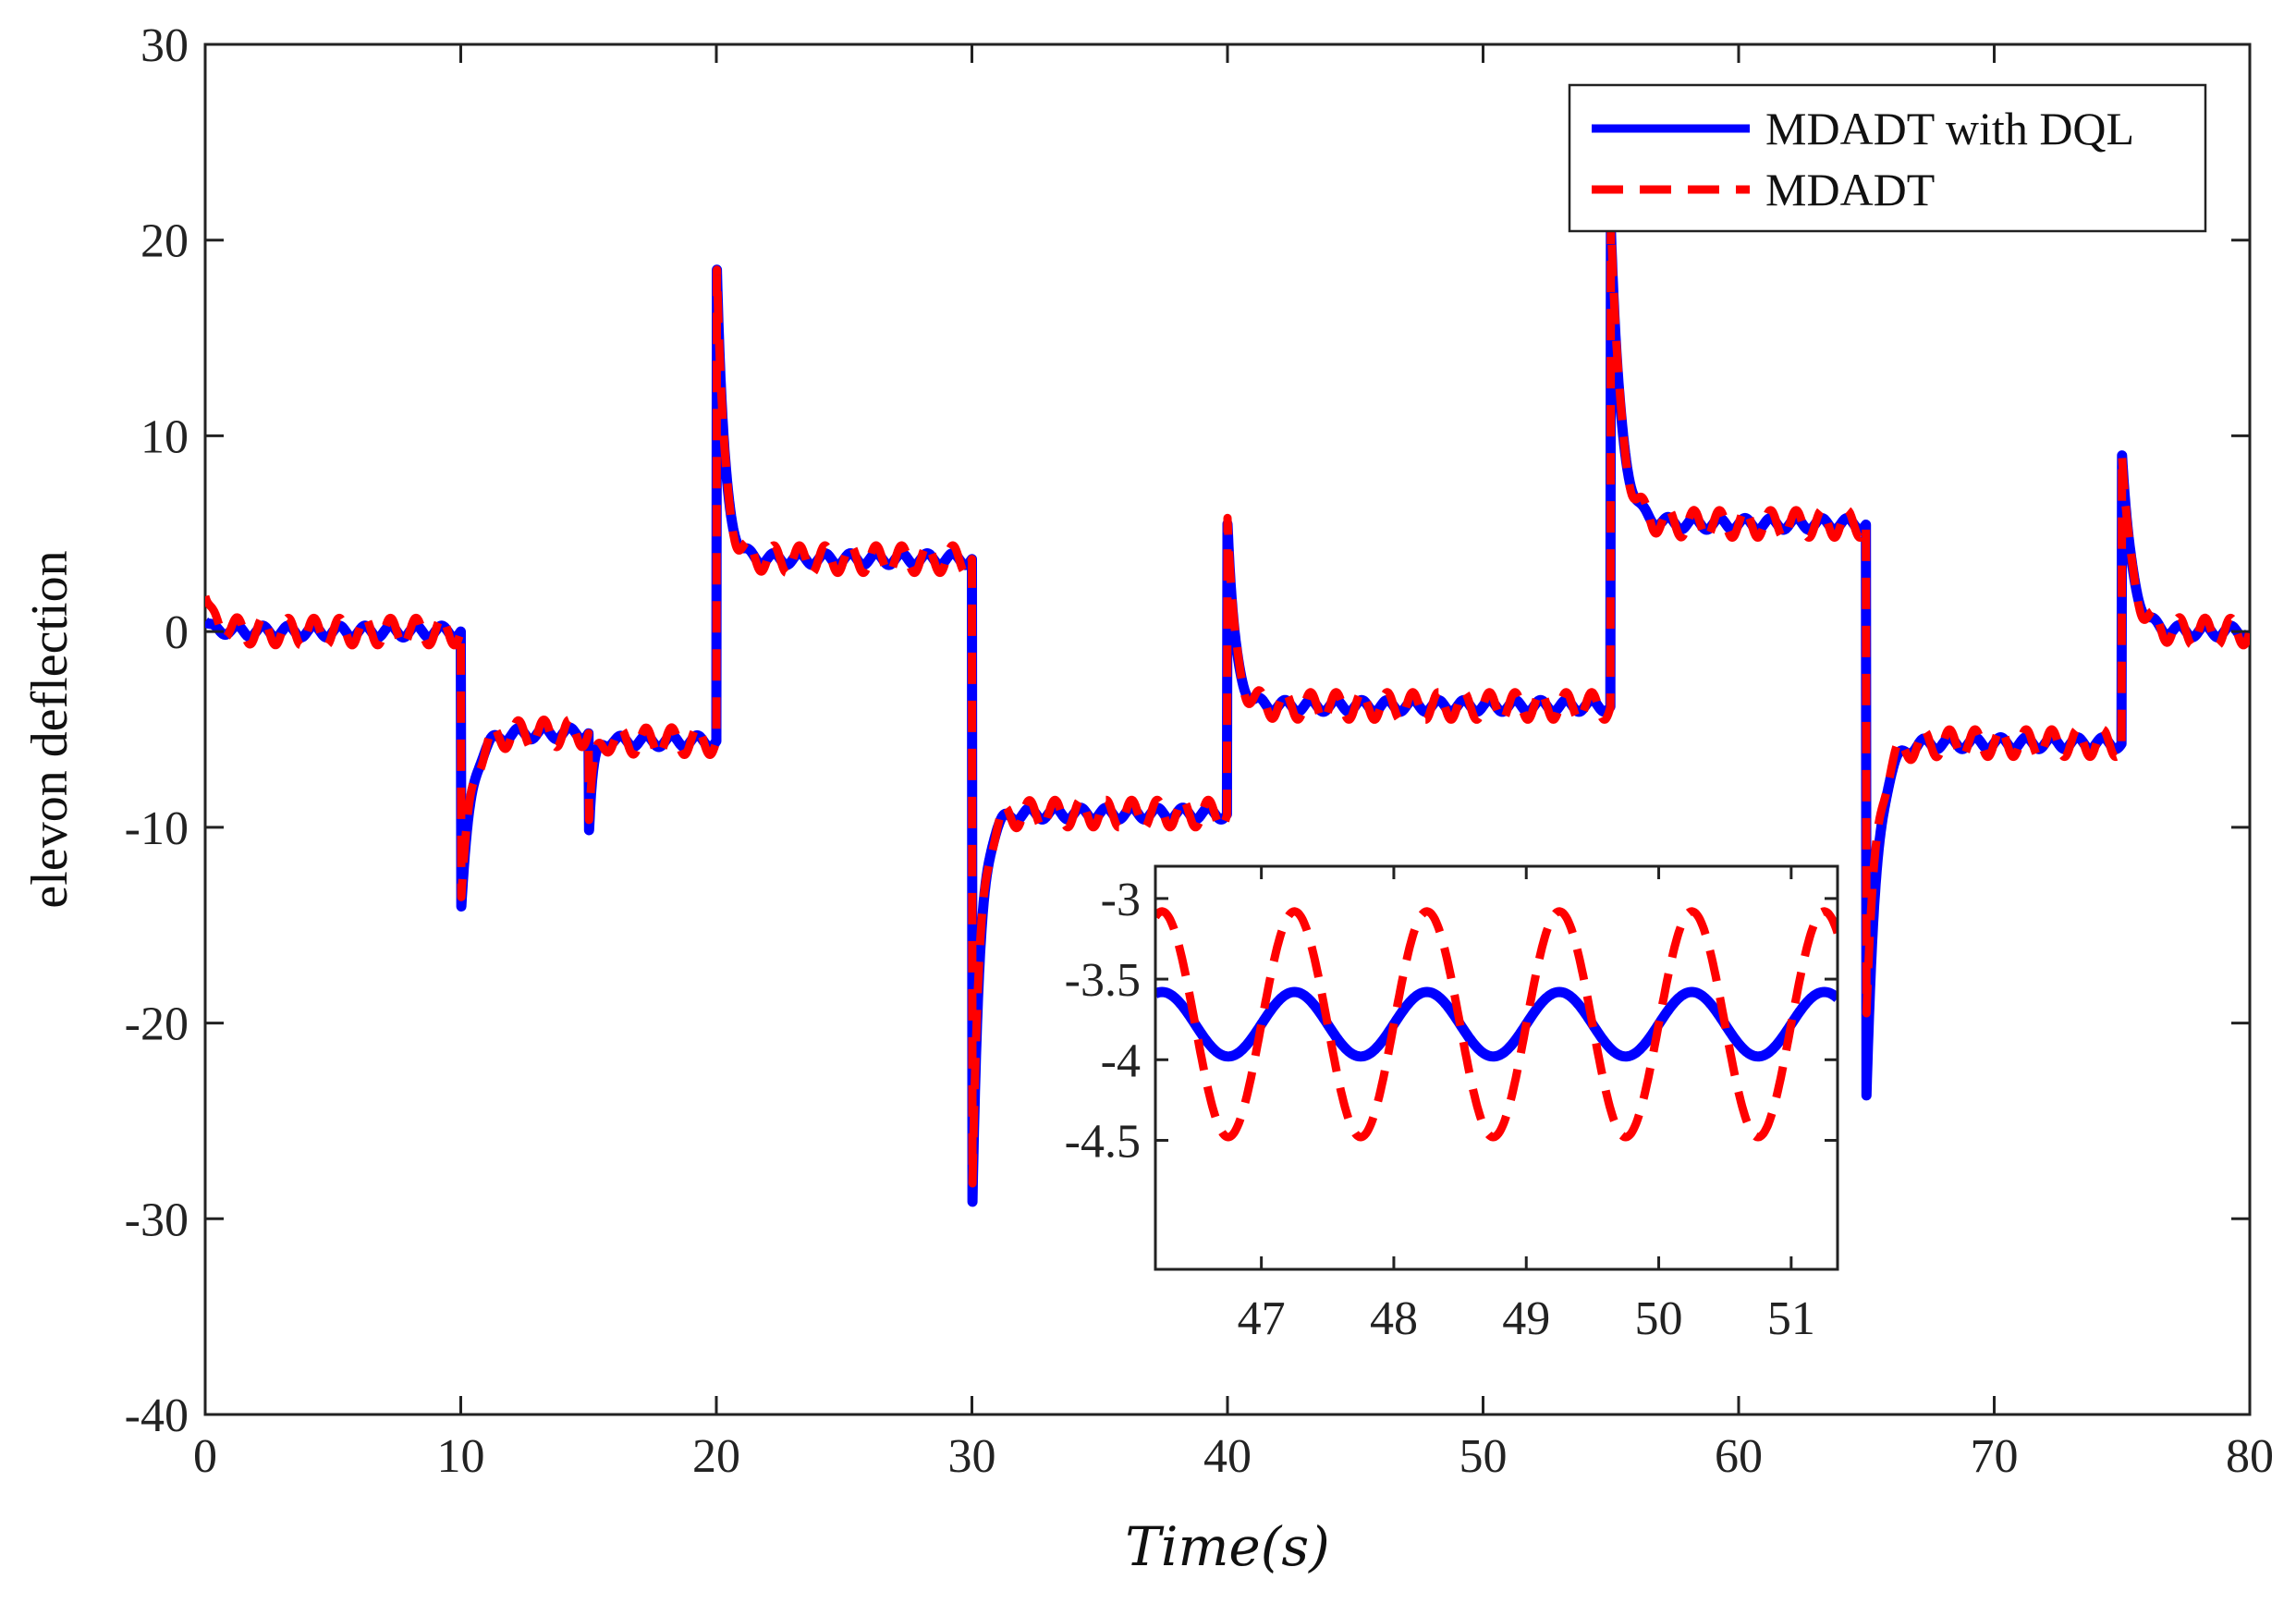 Image resolution: width=2296 pixels, height=1604 pixels. I want to click on main-x-tick-label: 50, so click(1483, 1457).